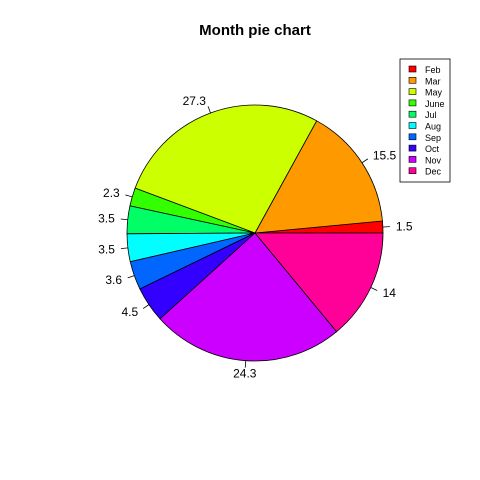 The image size is (480, 480). What do you see at coordinates (131, 277) in the screenshot?
I see `slice-tick-sep` at bounding box center [131, 277].